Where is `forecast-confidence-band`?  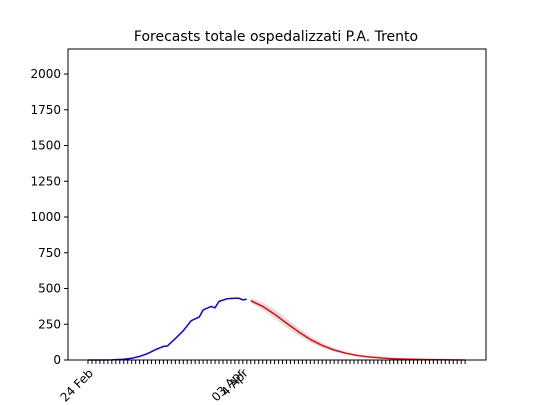
forecast-confidence-band is located at coordinates (358, 329).